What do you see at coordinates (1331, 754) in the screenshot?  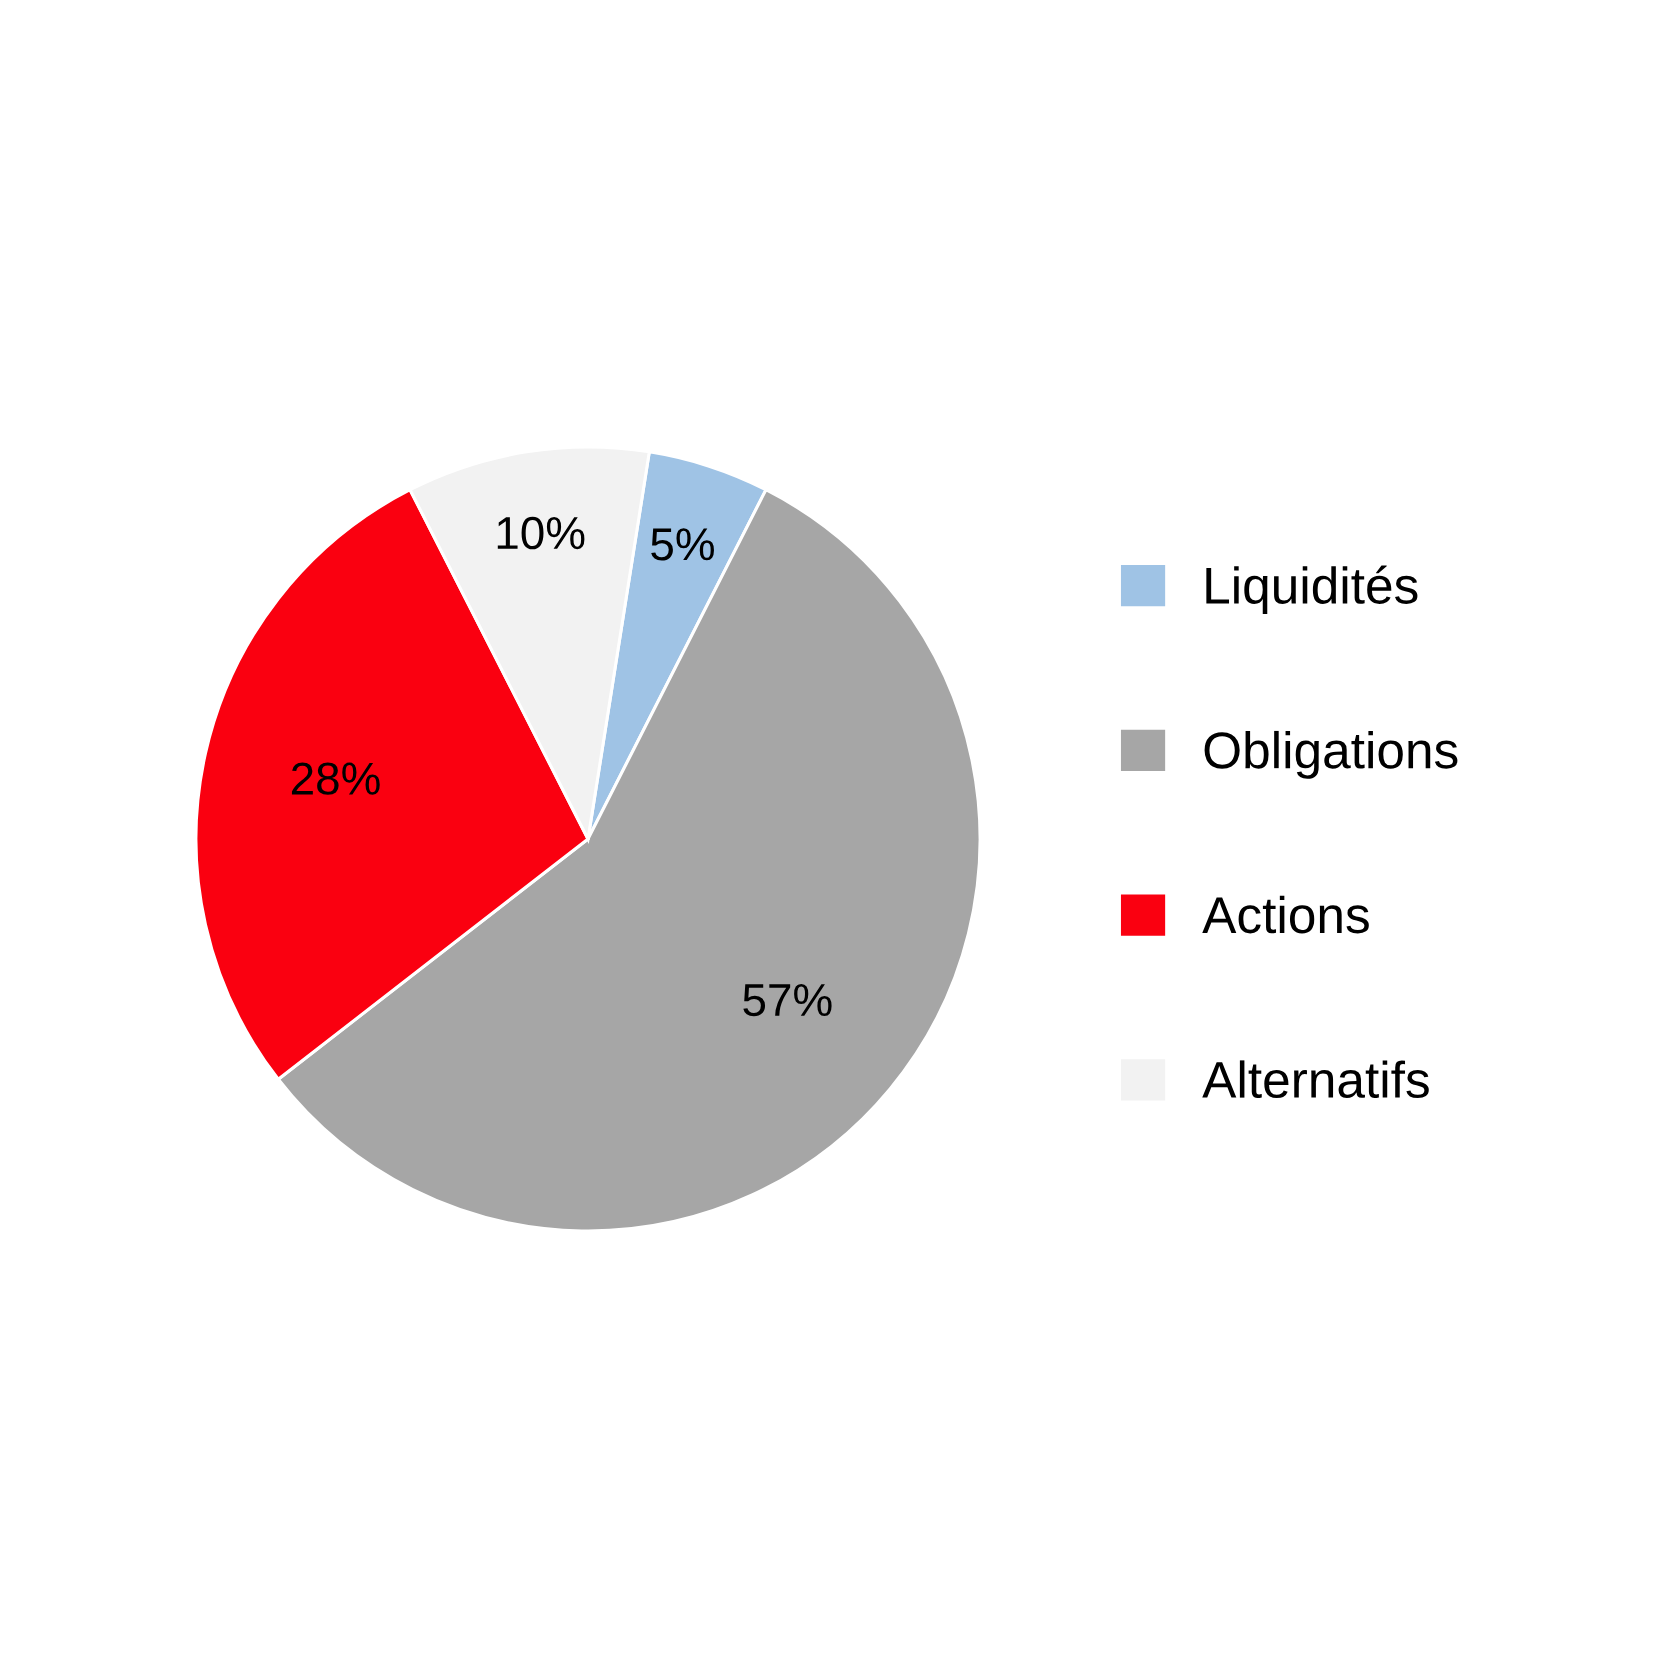 I see `legend-label: Obligations` at bounding box center [1331, 754].